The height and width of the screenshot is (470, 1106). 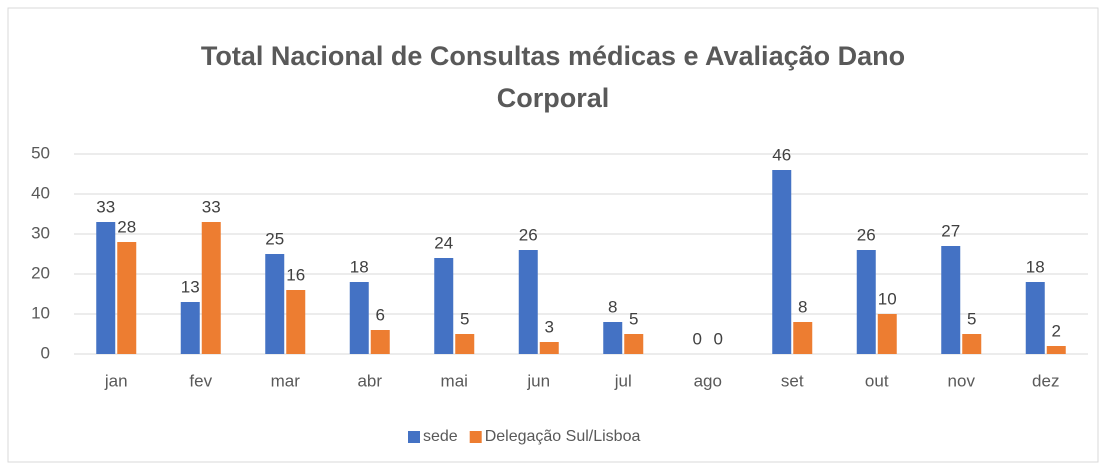 What do you see at coordinates (538, 380) in the screenshot?
I see `x-tick-label: jun` at bounding box center [538, 380].